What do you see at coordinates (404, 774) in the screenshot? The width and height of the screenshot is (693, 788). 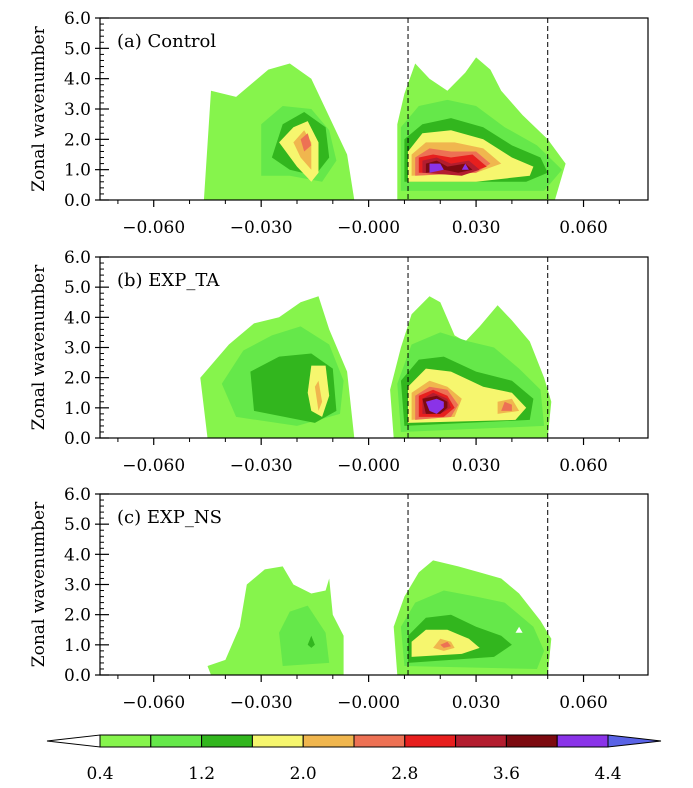 I see `colorbar-tick-label: 2.8` at bounding box center [404, 774].